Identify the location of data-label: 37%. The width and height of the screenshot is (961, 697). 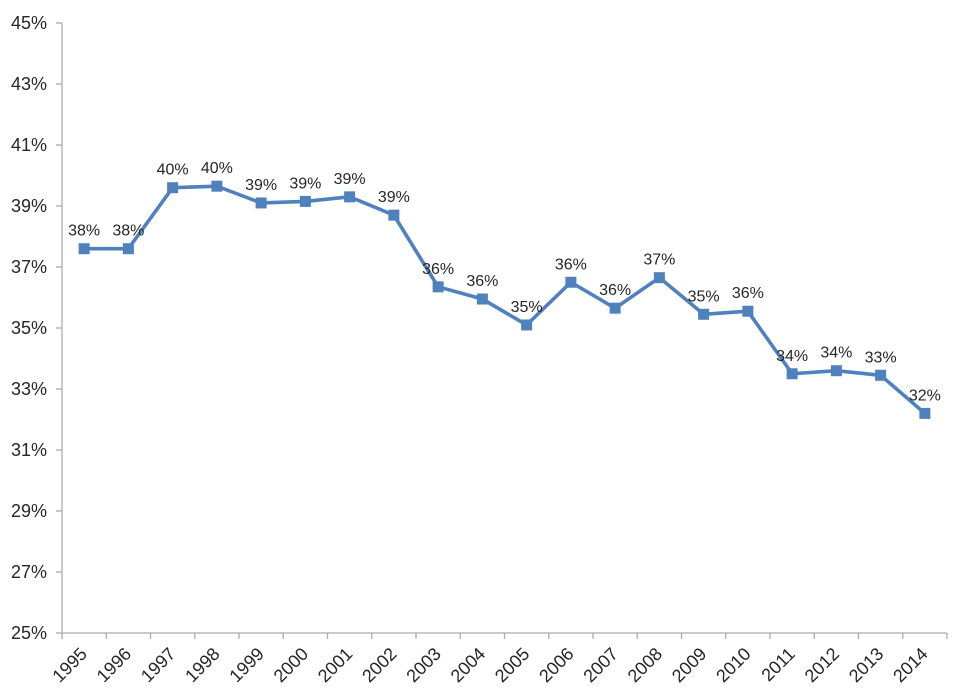
(659, 260).